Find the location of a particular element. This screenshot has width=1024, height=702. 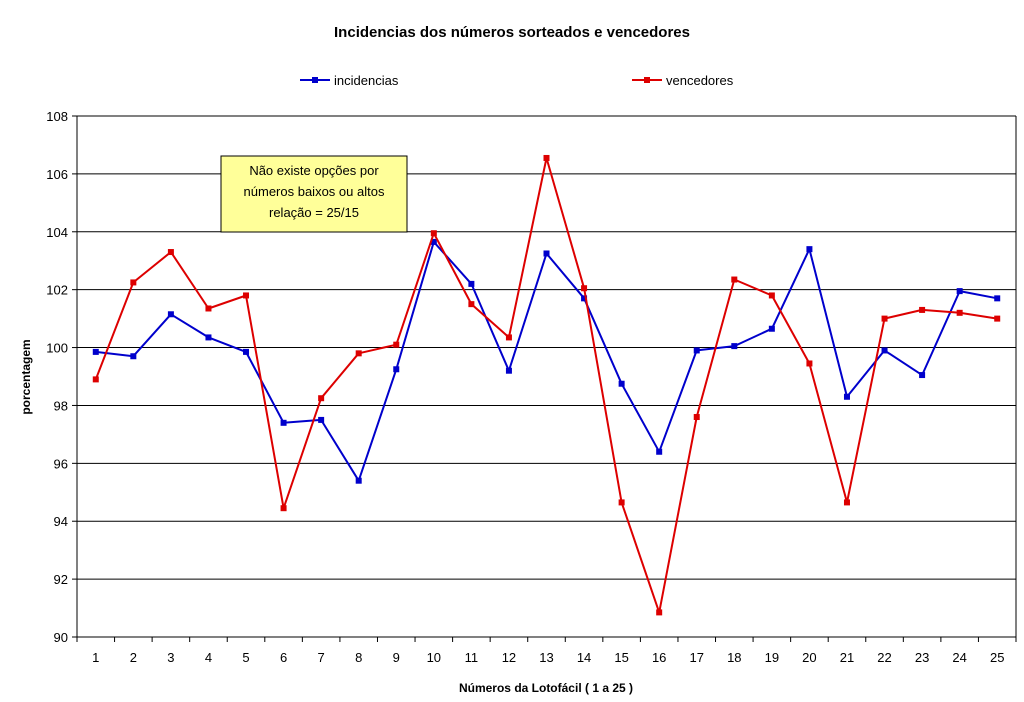

x-tick-label: 3 is located at coordinates (170, 657).